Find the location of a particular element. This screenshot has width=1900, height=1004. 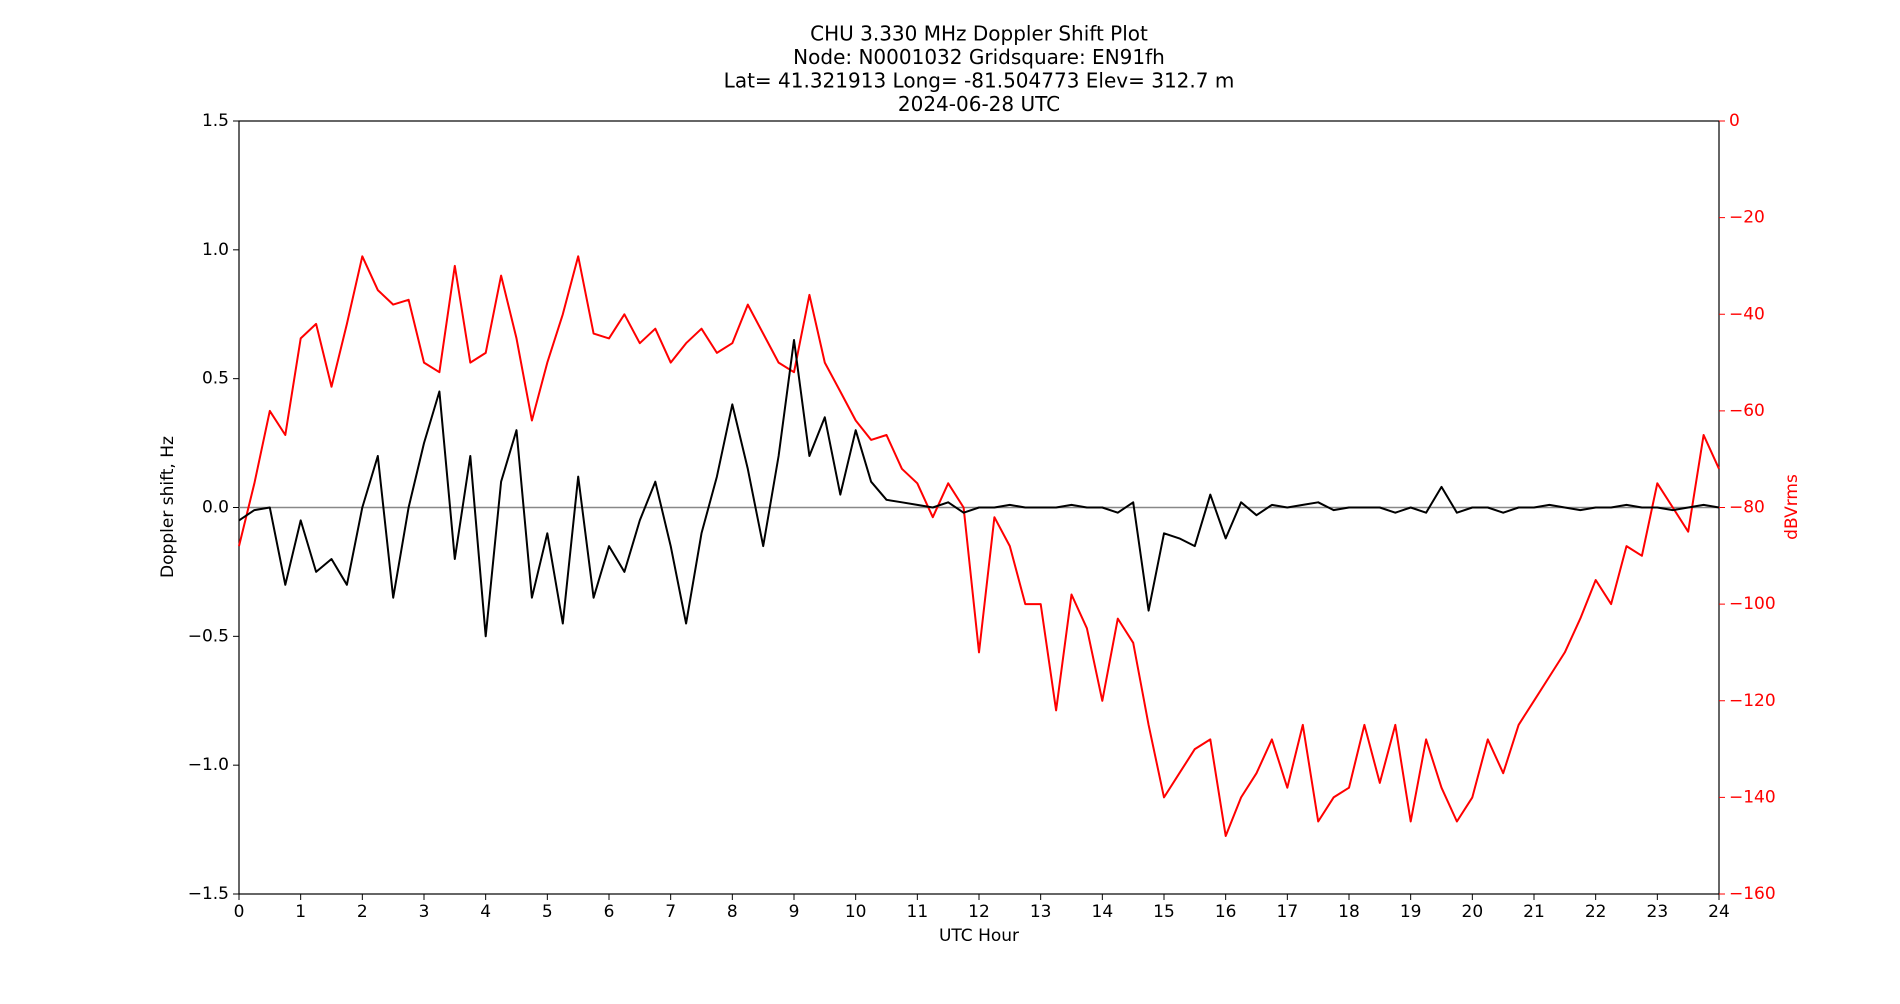

y-tick-label: −1.0 is located at coordinates (208, 765).